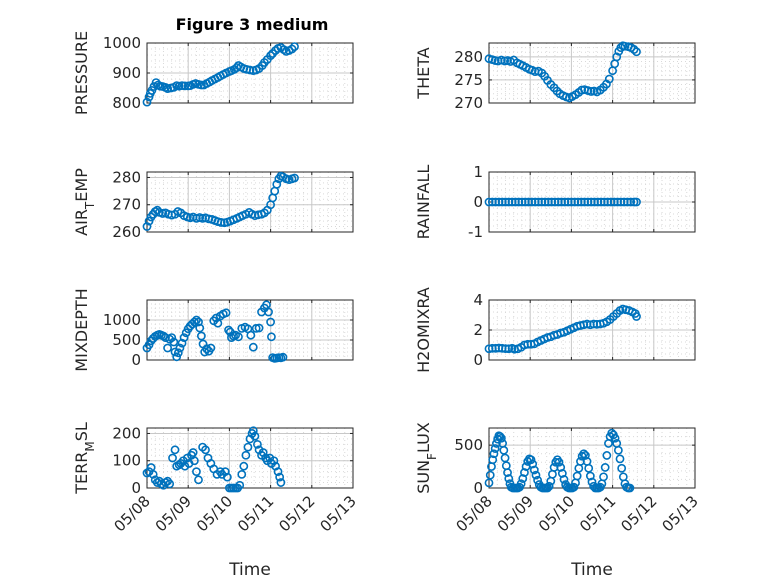  I want to click on y-axis-label: H2OMIXRA, so click(423, 330).